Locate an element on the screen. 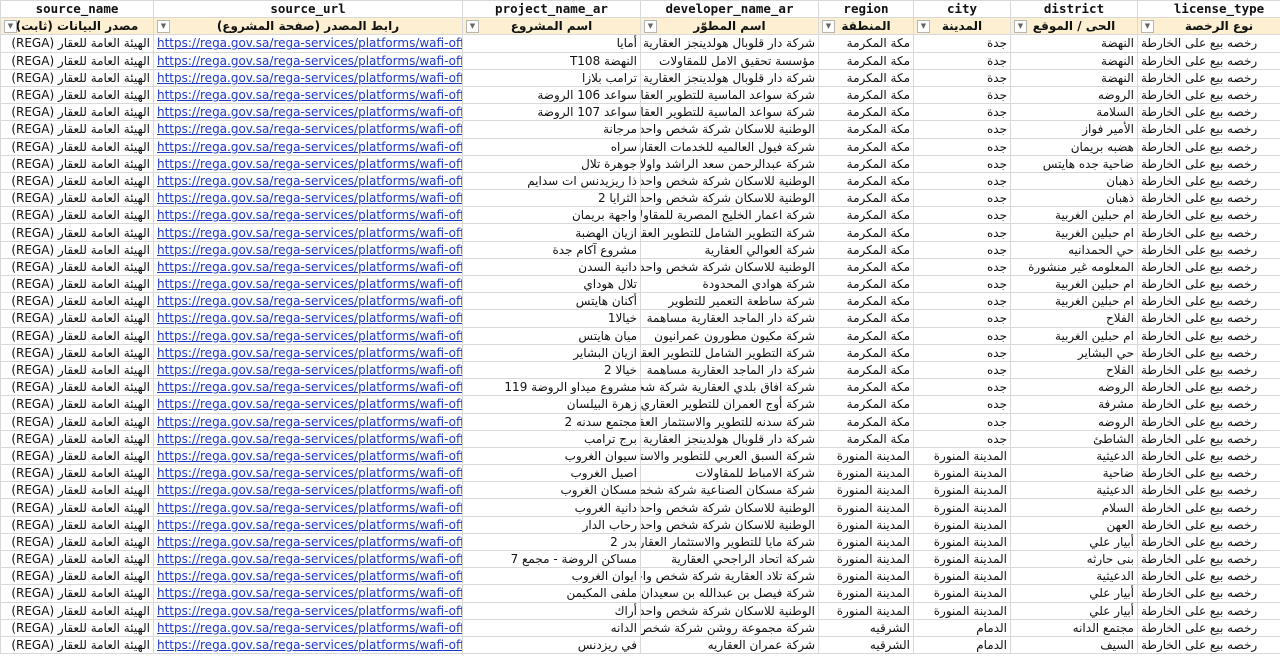 This screenshot has height=656, width=1280. column-header-city: city is located at coordinates (962, 9).